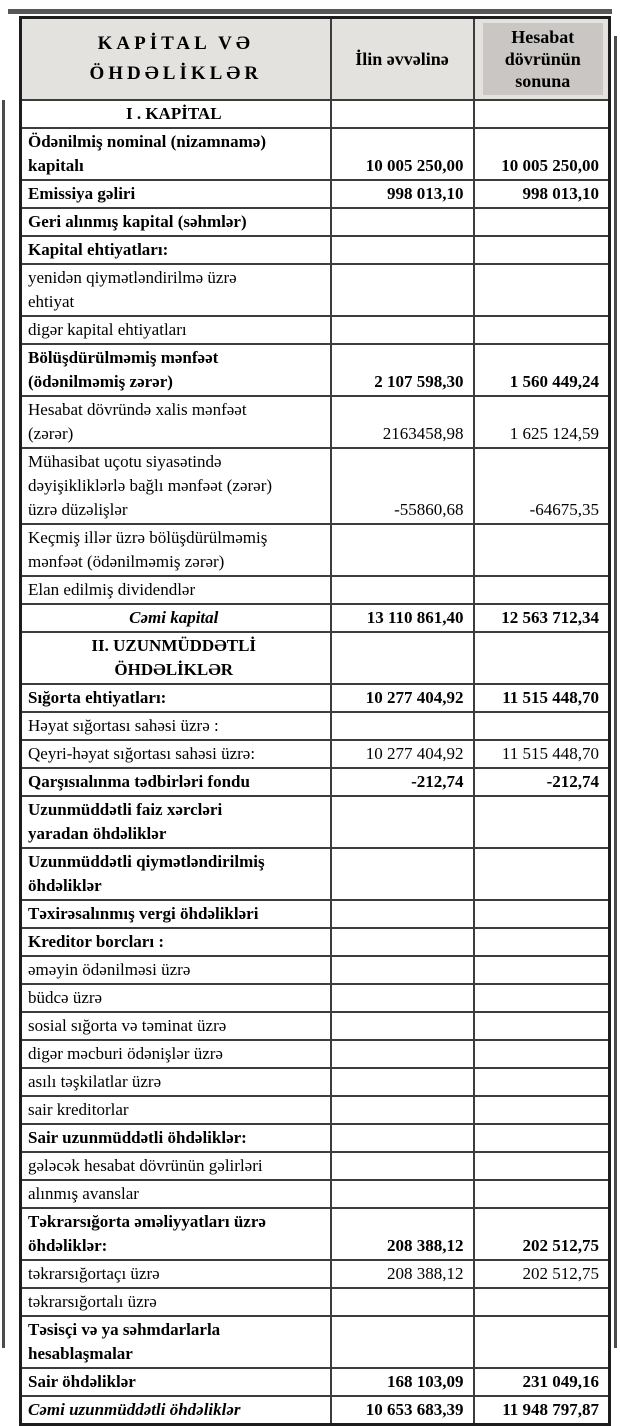  Describe the element at coordinates (175, 970) in the screenshot. I see `row-label: əməyin ödənilməsi üzrə` at that location.